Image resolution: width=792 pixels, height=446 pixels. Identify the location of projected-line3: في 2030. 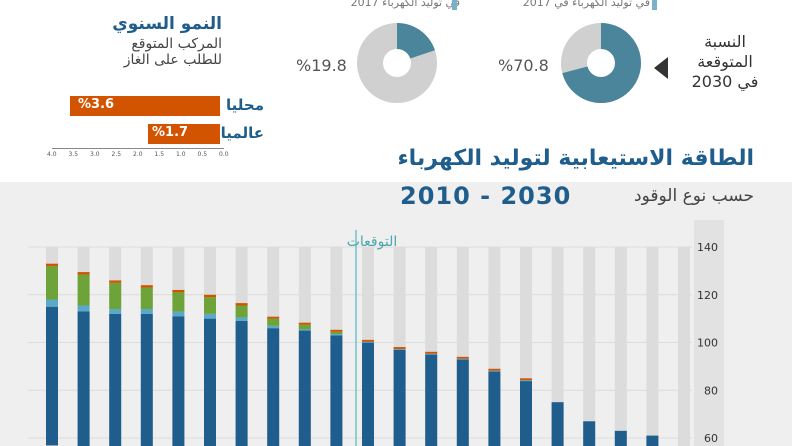
(725, 81).